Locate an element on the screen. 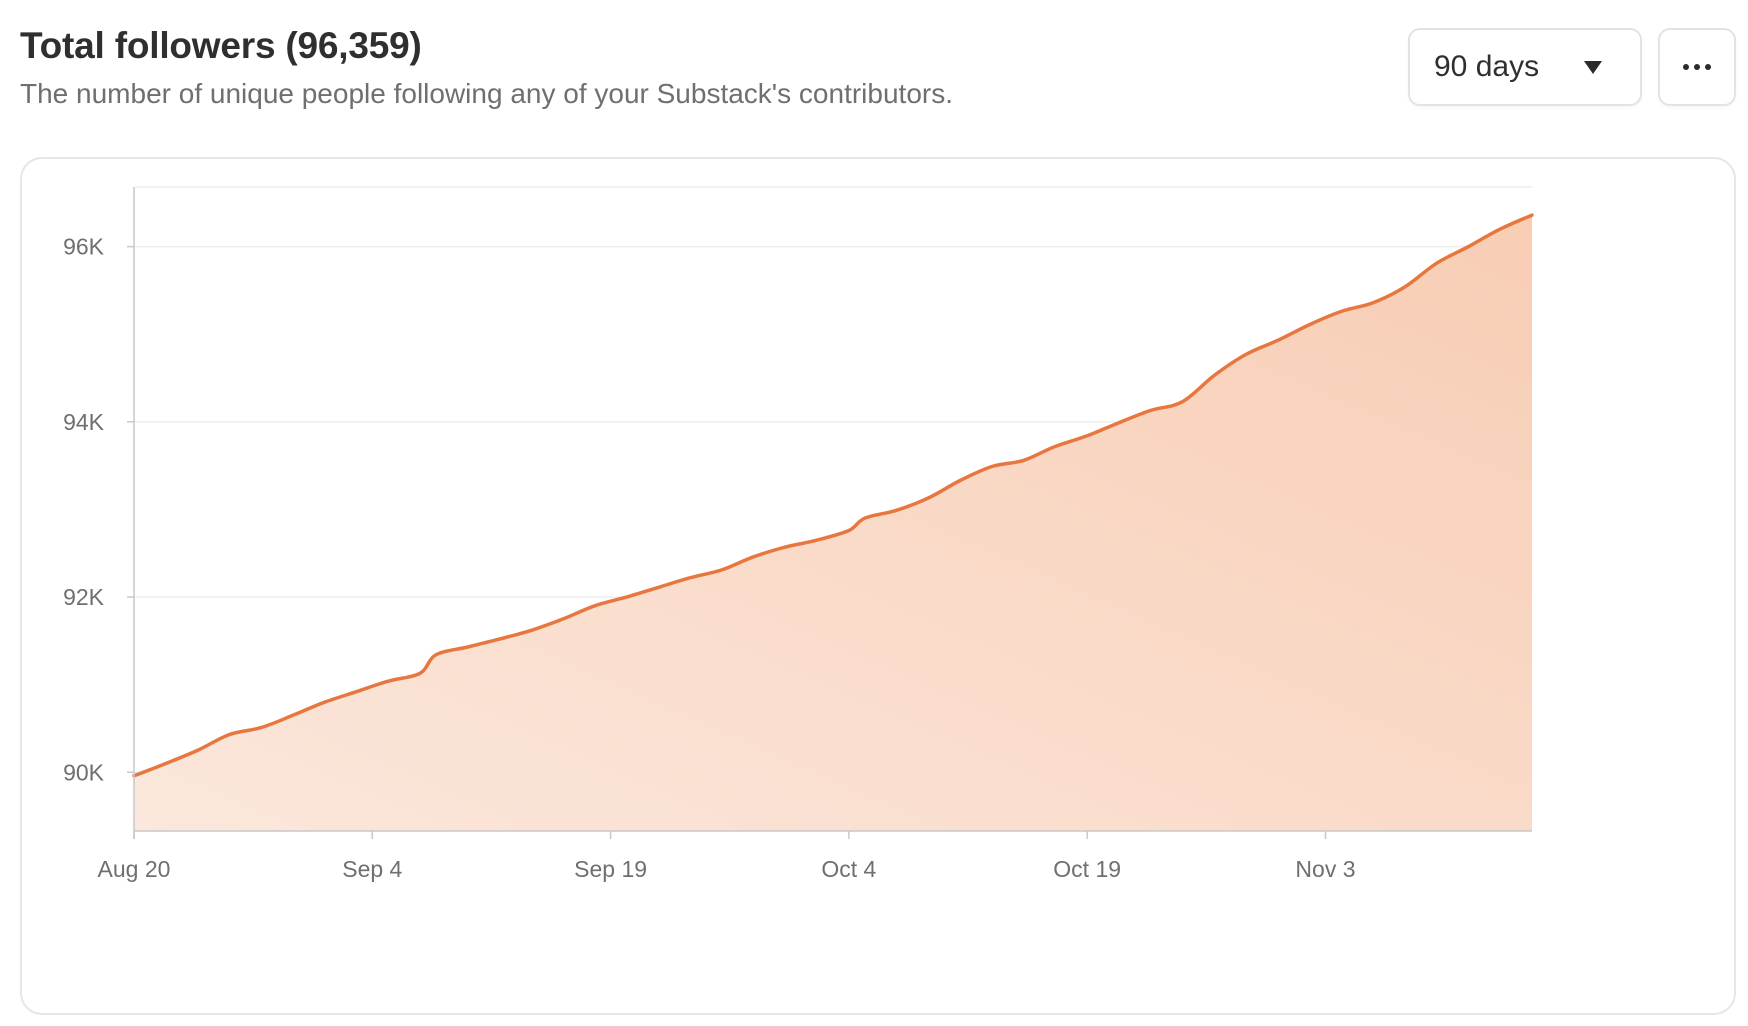 This screenshot has width=1748, height=1026. y-tick-label: 94K is located at coordinates (84, 422).